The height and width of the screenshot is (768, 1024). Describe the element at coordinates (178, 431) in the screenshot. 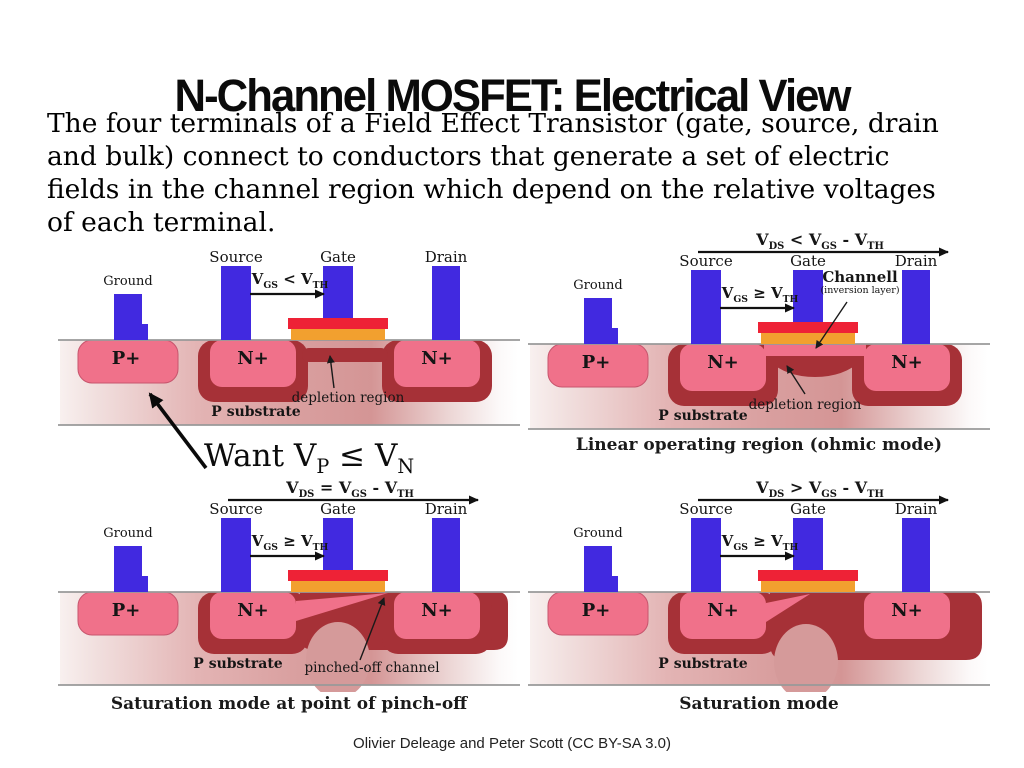

I see `want-annotation-arrow` at that location.